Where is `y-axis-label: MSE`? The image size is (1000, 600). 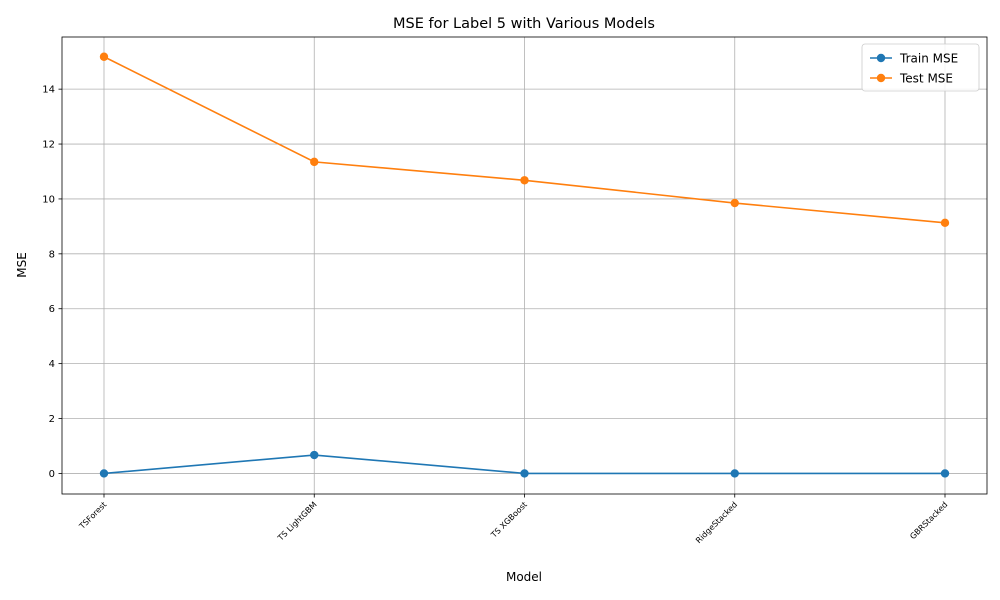 y-axis-label: MSE is located at coordinates (22, 265).